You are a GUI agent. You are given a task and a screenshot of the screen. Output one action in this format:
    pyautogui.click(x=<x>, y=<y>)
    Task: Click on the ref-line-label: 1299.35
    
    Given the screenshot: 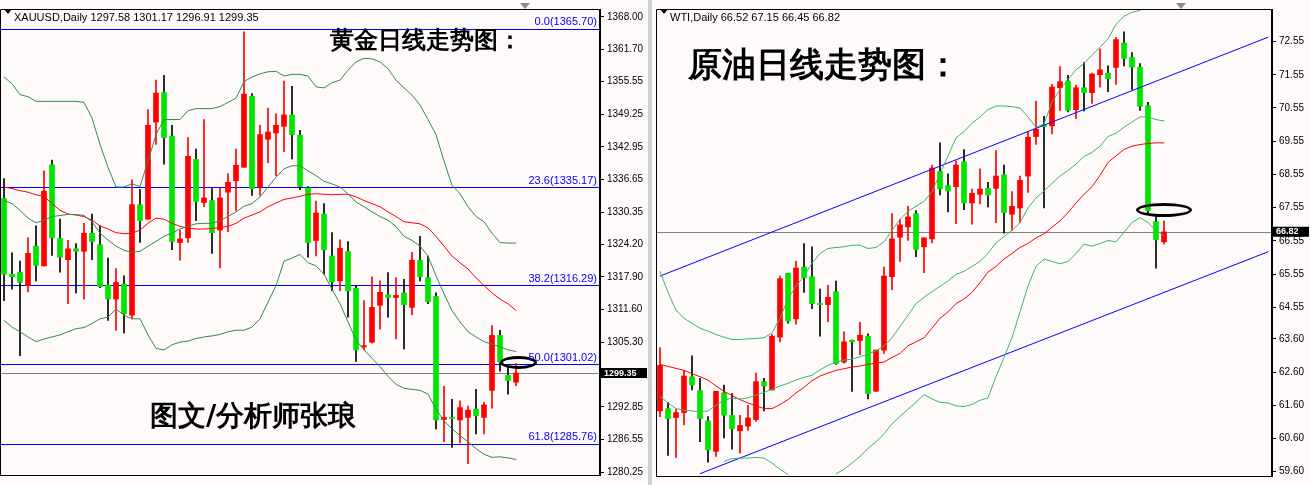 What is the action you would take?
    pyautogui.click(x=620, y=372)
    